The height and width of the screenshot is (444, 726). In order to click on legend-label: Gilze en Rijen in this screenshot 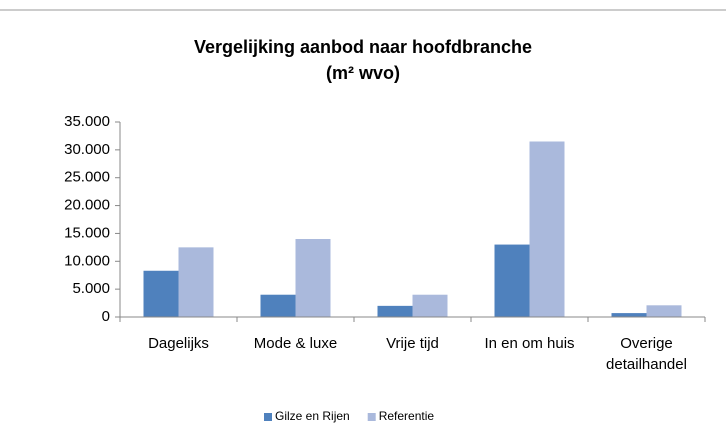, I will do `click(312, 416)`.